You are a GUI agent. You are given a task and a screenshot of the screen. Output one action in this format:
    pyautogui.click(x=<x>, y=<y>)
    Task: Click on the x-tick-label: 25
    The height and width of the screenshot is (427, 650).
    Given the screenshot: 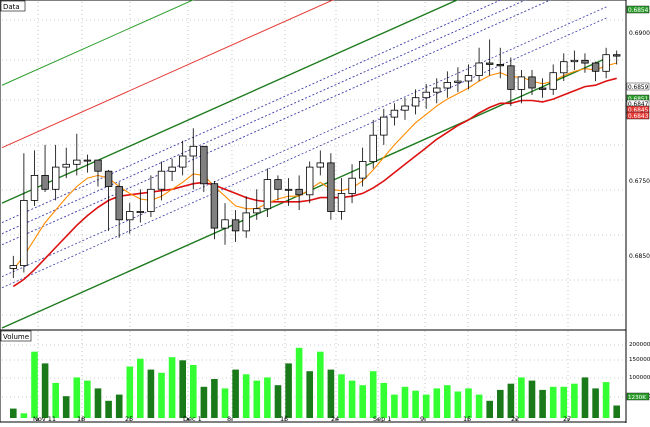 What is the action you would take?
    pyautogui.click(x=129, y=419)
    